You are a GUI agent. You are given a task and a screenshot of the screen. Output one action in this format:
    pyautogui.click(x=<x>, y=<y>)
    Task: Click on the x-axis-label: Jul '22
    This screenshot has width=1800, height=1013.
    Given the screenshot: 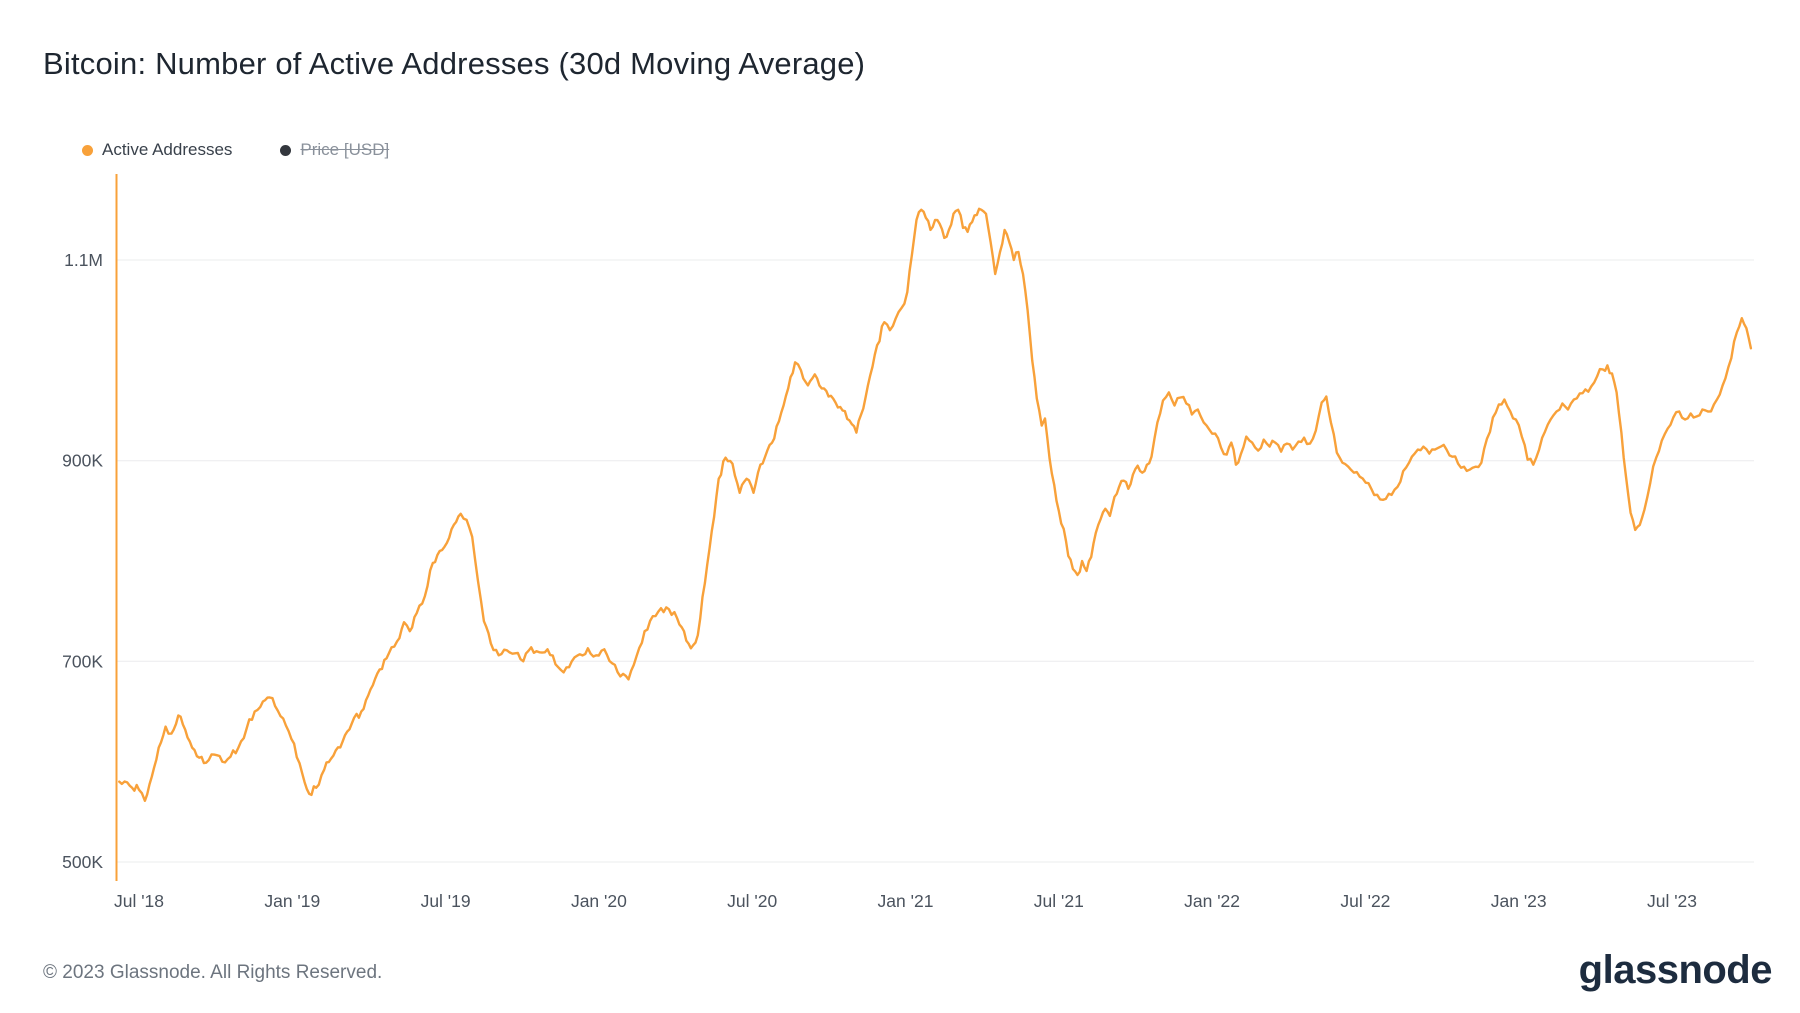 What is the action you would take?
    pyautogui.click(x=1365, y=901)
    